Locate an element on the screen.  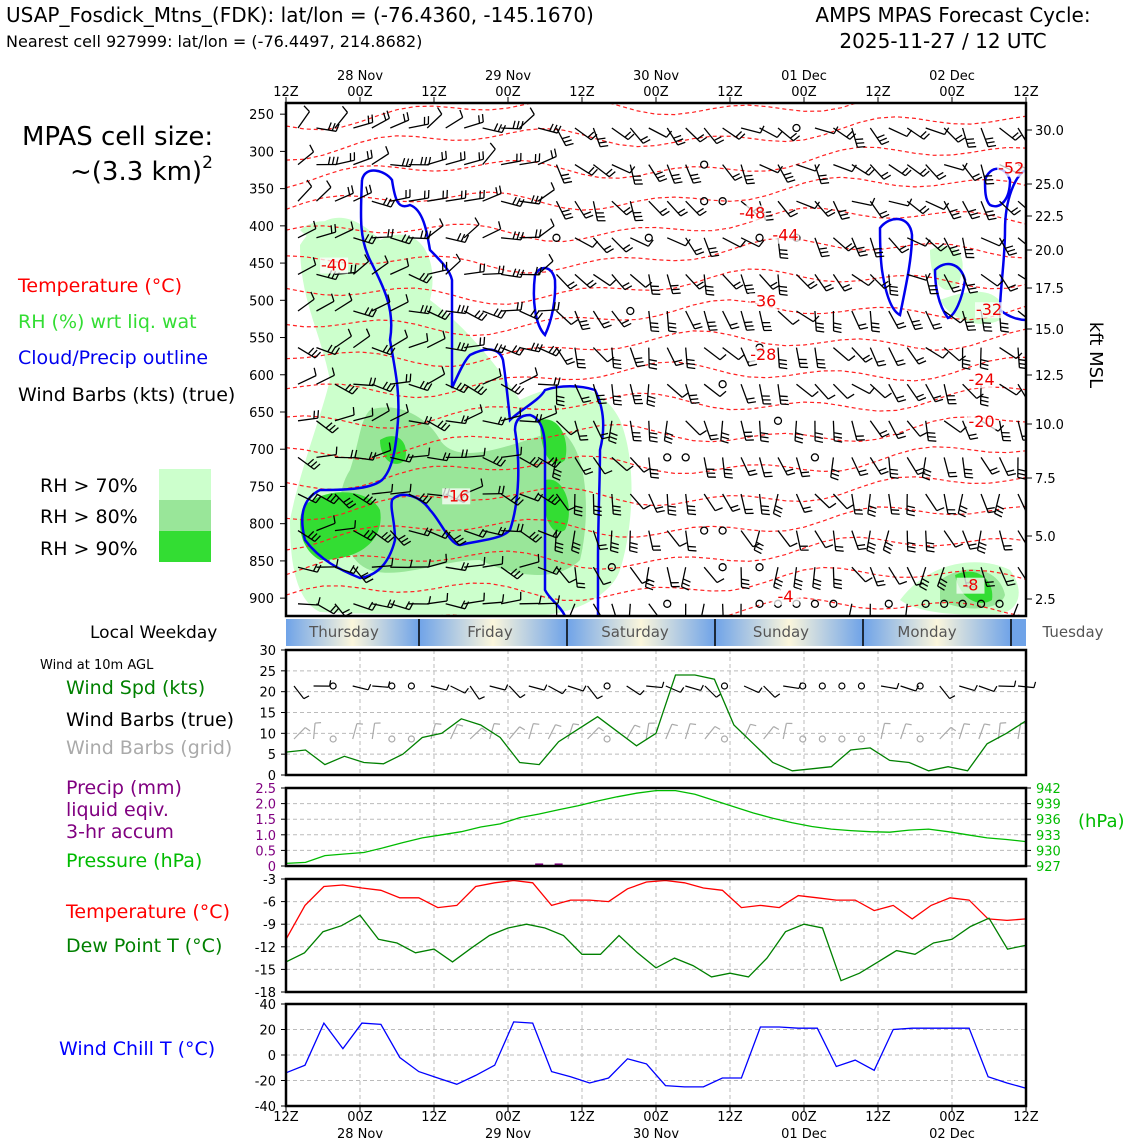
y-tick-label: -20 is located at coordinates (265, 1082).